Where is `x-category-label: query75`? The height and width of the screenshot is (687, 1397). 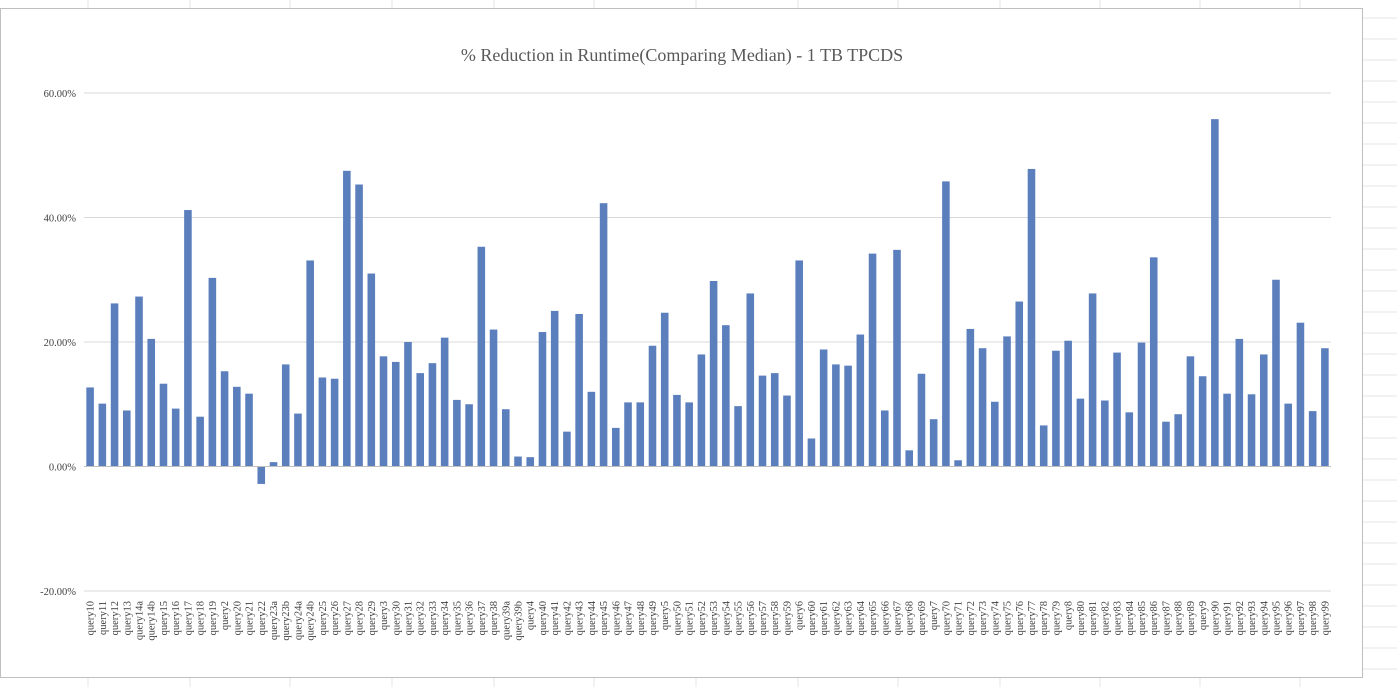
x-category-label: query75 is located at coordinates (1008, 618).